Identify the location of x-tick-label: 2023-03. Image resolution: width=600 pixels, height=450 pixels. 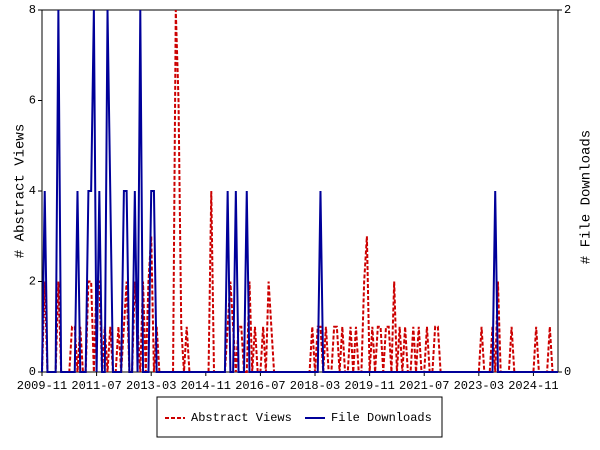
(479, 386).